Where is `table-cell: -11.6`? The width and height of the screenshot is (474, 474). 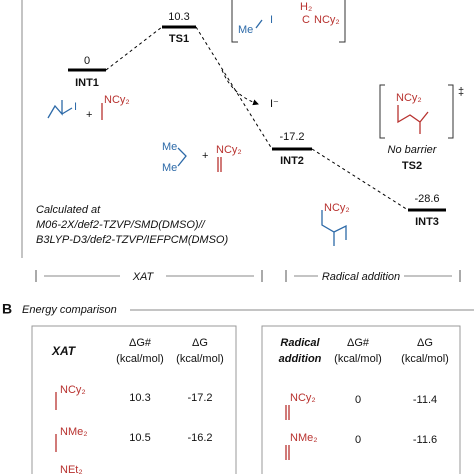
table-cell: -11.6 is located at coordinates (425, 440).